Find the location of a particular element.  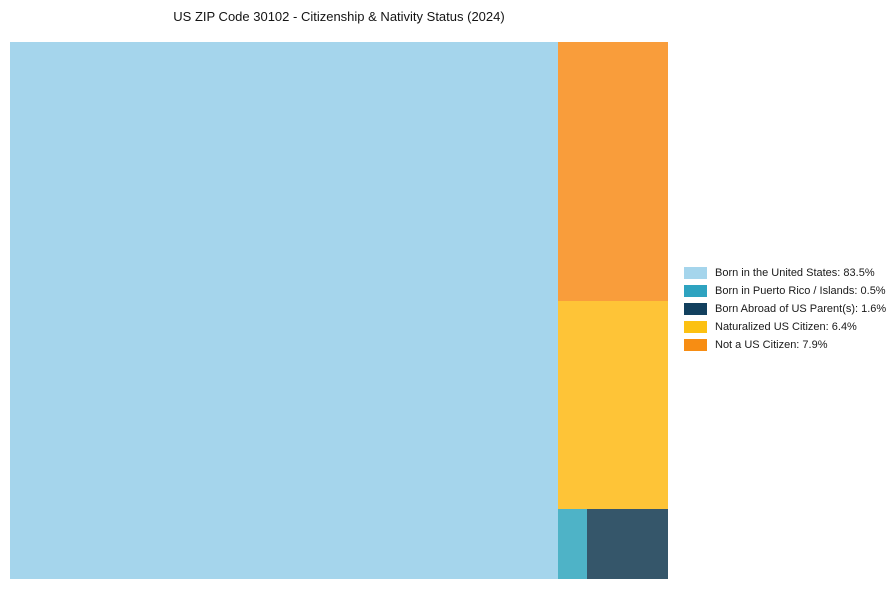

legend-label: Naturalized US Citizen: 6.4% is located at coordinates (786, 327).